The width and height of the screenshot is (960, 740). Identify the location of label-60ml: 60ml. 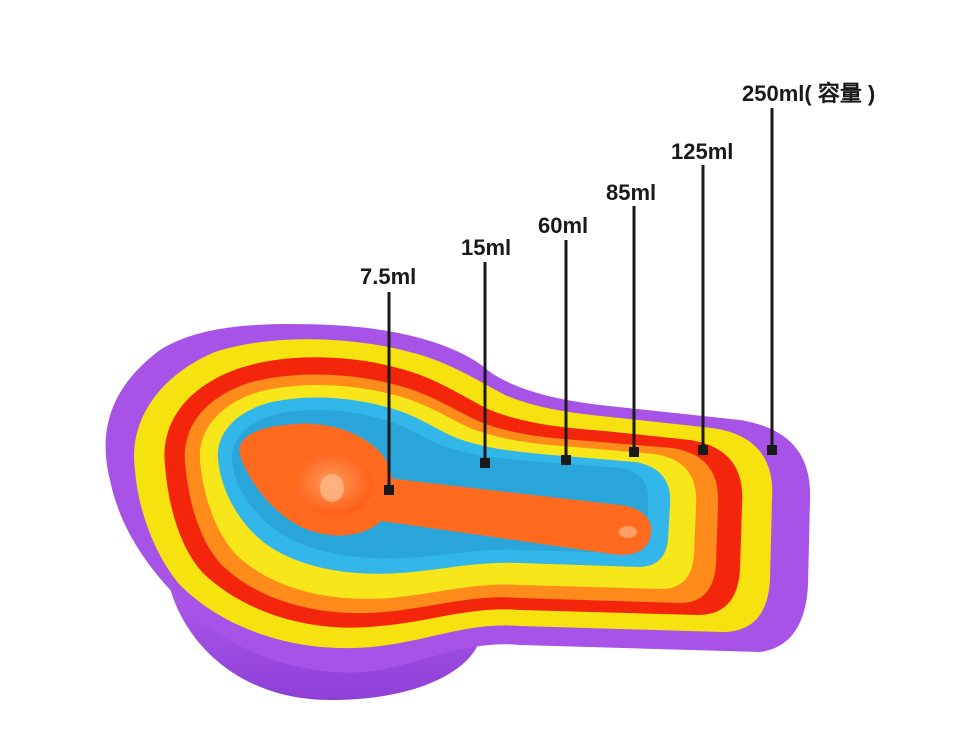
(563, 225).